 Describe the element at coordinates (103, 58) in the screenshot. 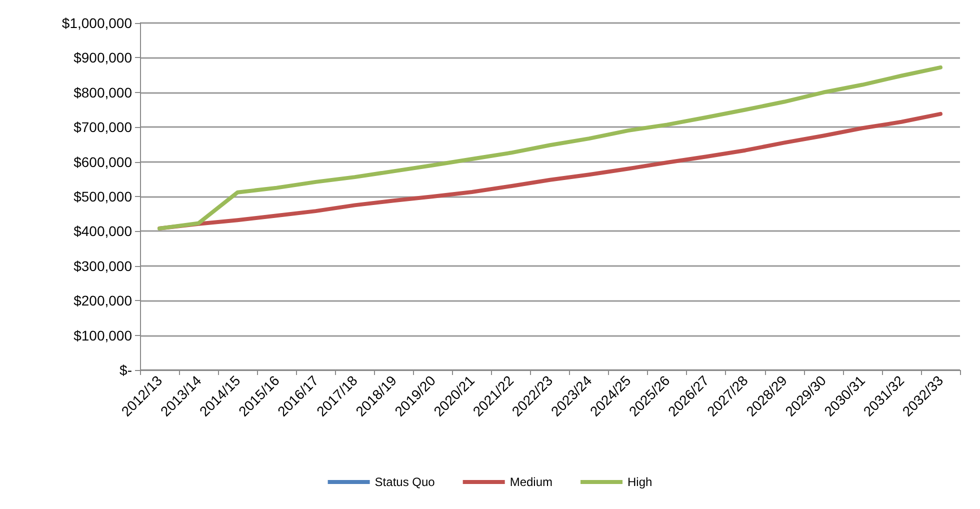

I see `y-tick-label: $900,000` at that location.